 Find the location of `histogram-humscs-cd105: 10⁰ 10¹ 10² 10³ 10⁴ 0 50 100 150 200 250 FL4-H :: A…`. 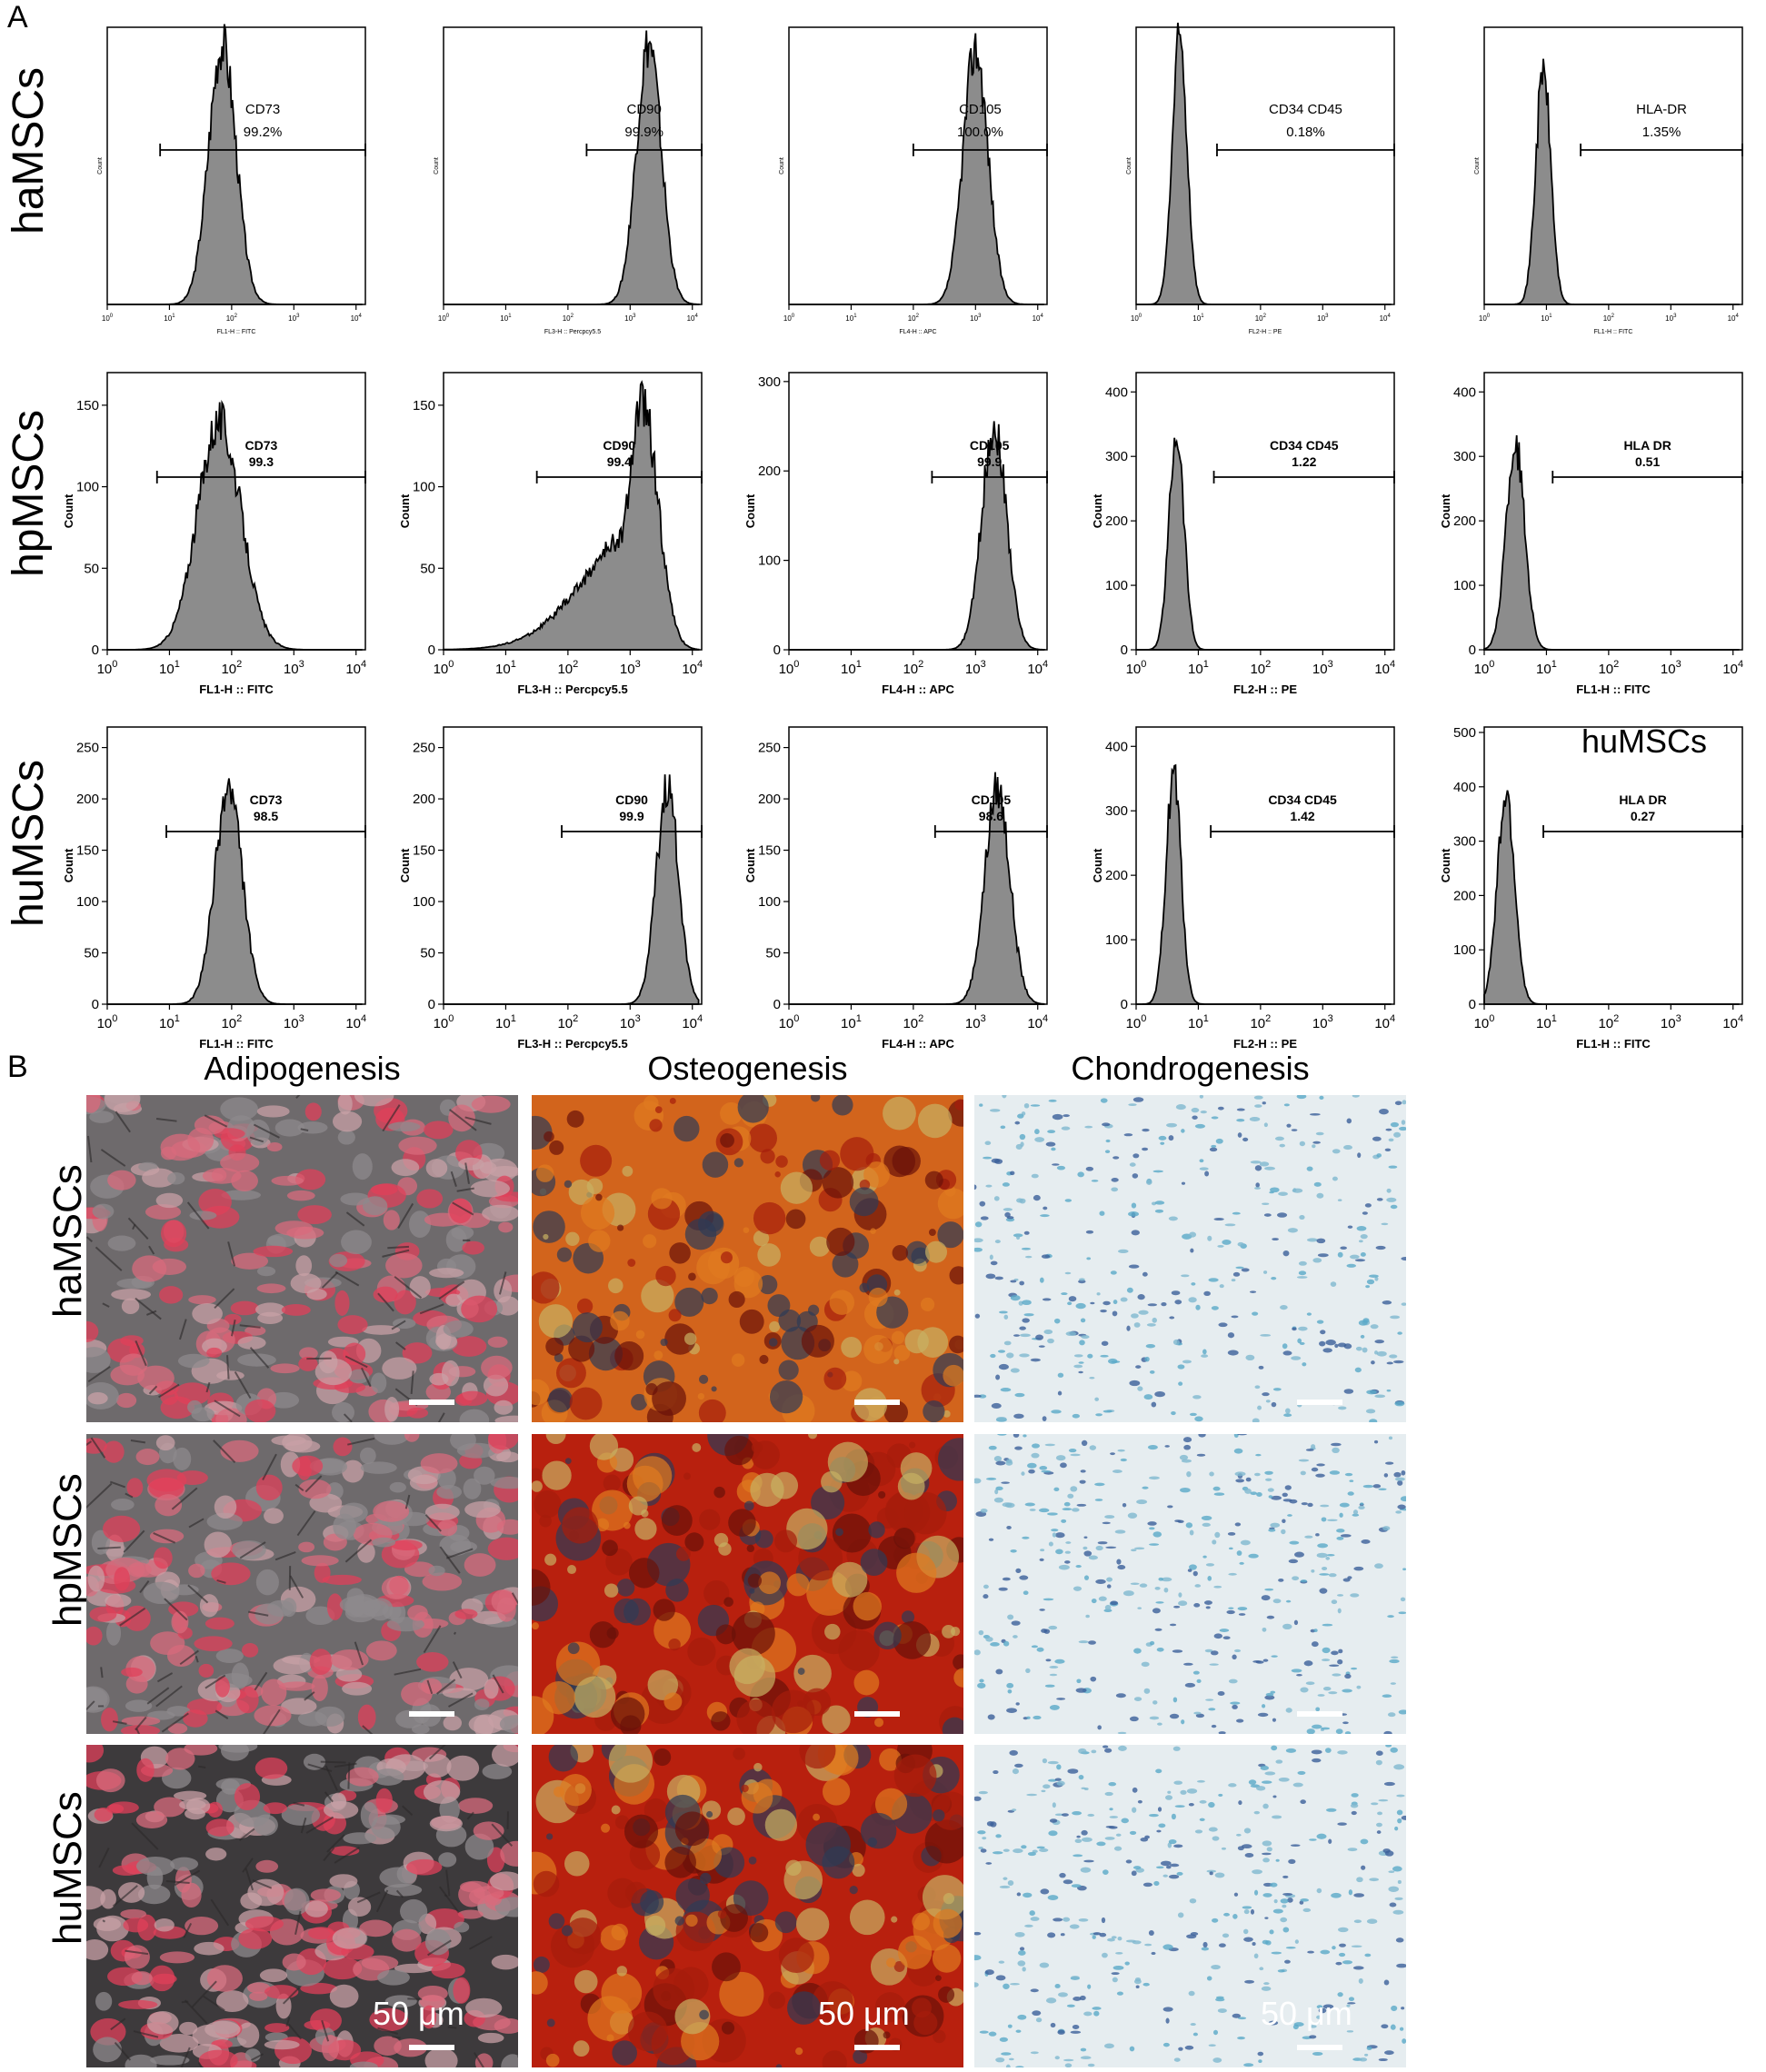

histogram-humscs-cd105: 10⁰ 10¹ 10² 10³ 10⁴ 0 50 100 150 200 250 FL4-H :: A… is located at coordinates (899, 886).